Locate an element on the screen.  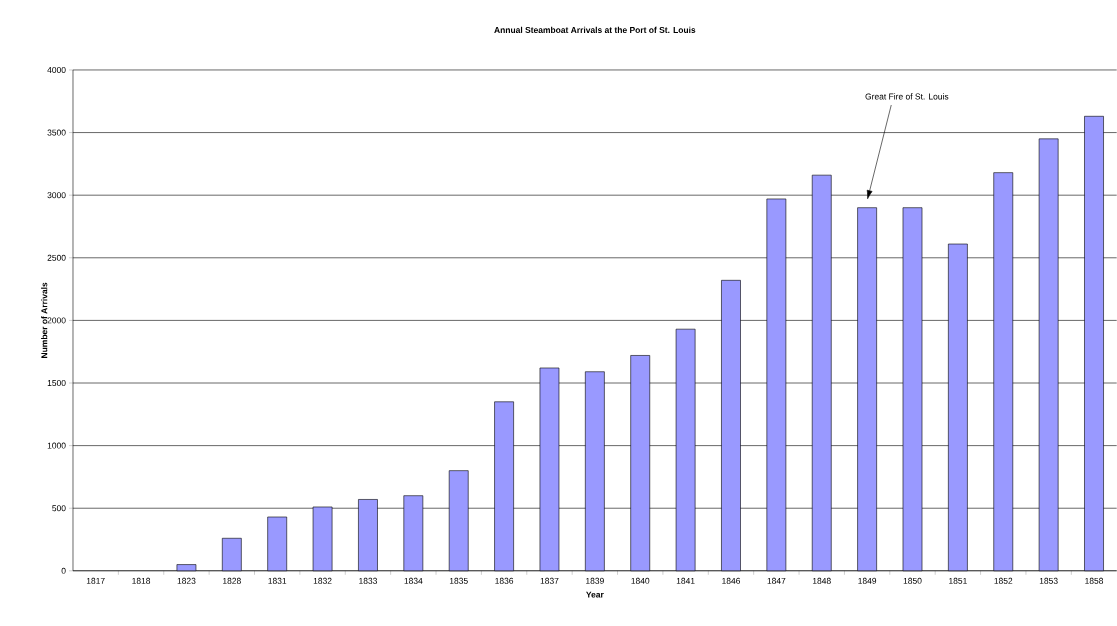
y-axis-title: Number of Arrivals is located at coordinates (44, 320).